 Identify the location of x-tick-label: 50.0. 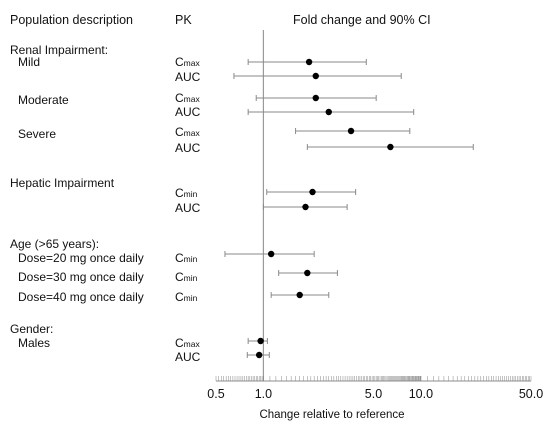
(531, 394).